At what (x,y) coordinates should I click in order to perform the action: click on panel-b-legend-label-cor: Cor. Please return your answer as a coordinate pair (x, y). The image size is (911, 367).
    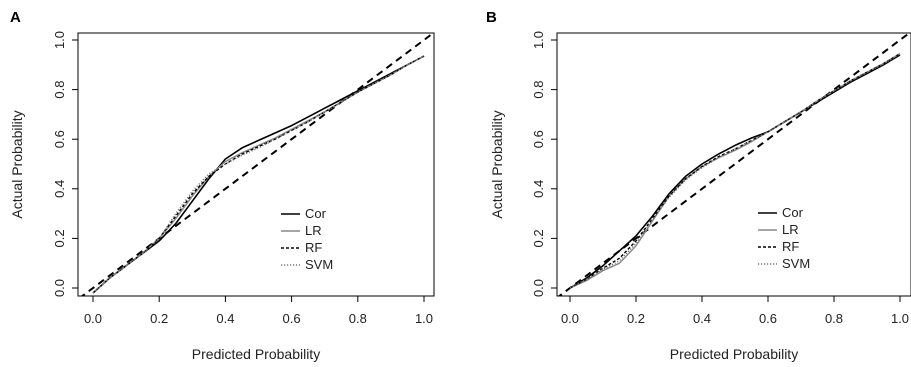
    Looking at the image, I should click on (793, 212).